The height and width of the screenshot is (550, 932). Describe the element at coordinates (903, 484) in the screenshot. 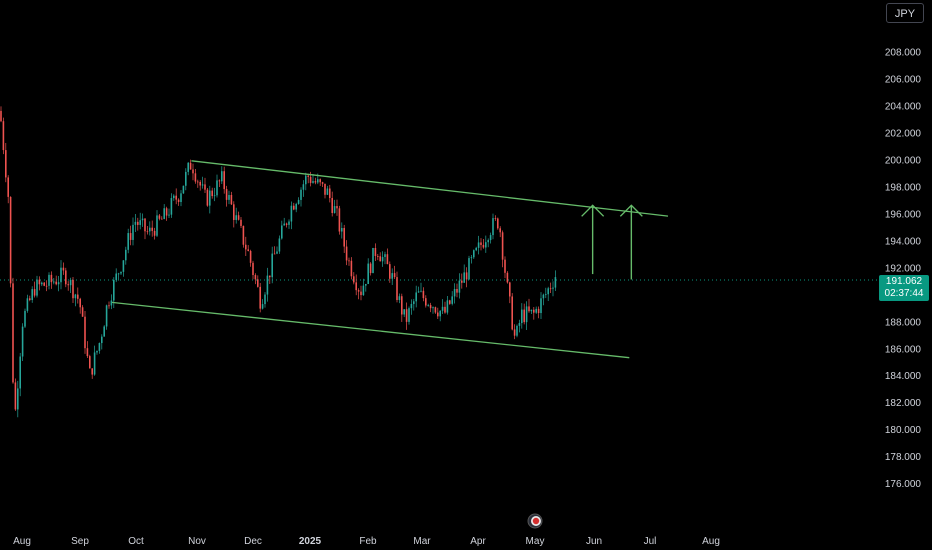

I see `y-tick-label: 176.000` at that location.